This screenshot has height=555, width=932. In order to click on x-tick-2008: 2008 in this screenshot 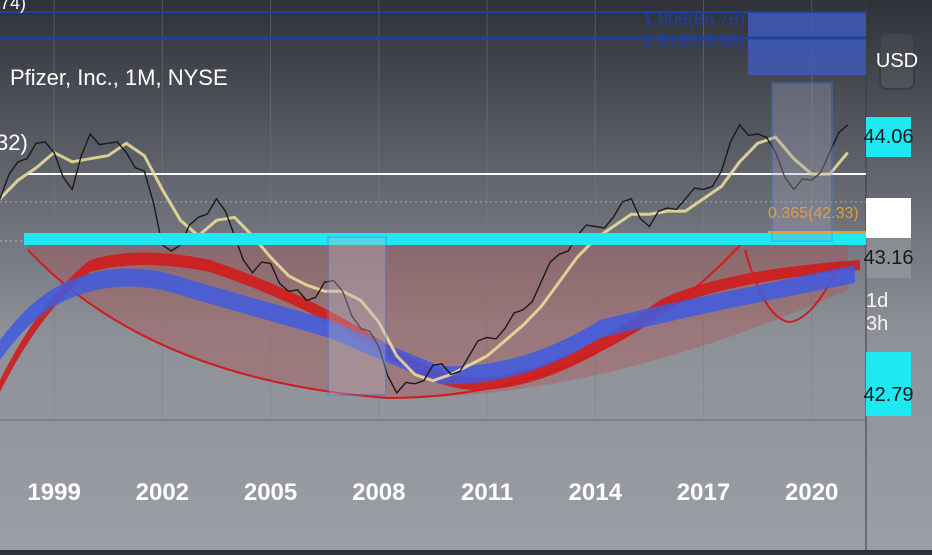, I will do `click(378, 492)`.